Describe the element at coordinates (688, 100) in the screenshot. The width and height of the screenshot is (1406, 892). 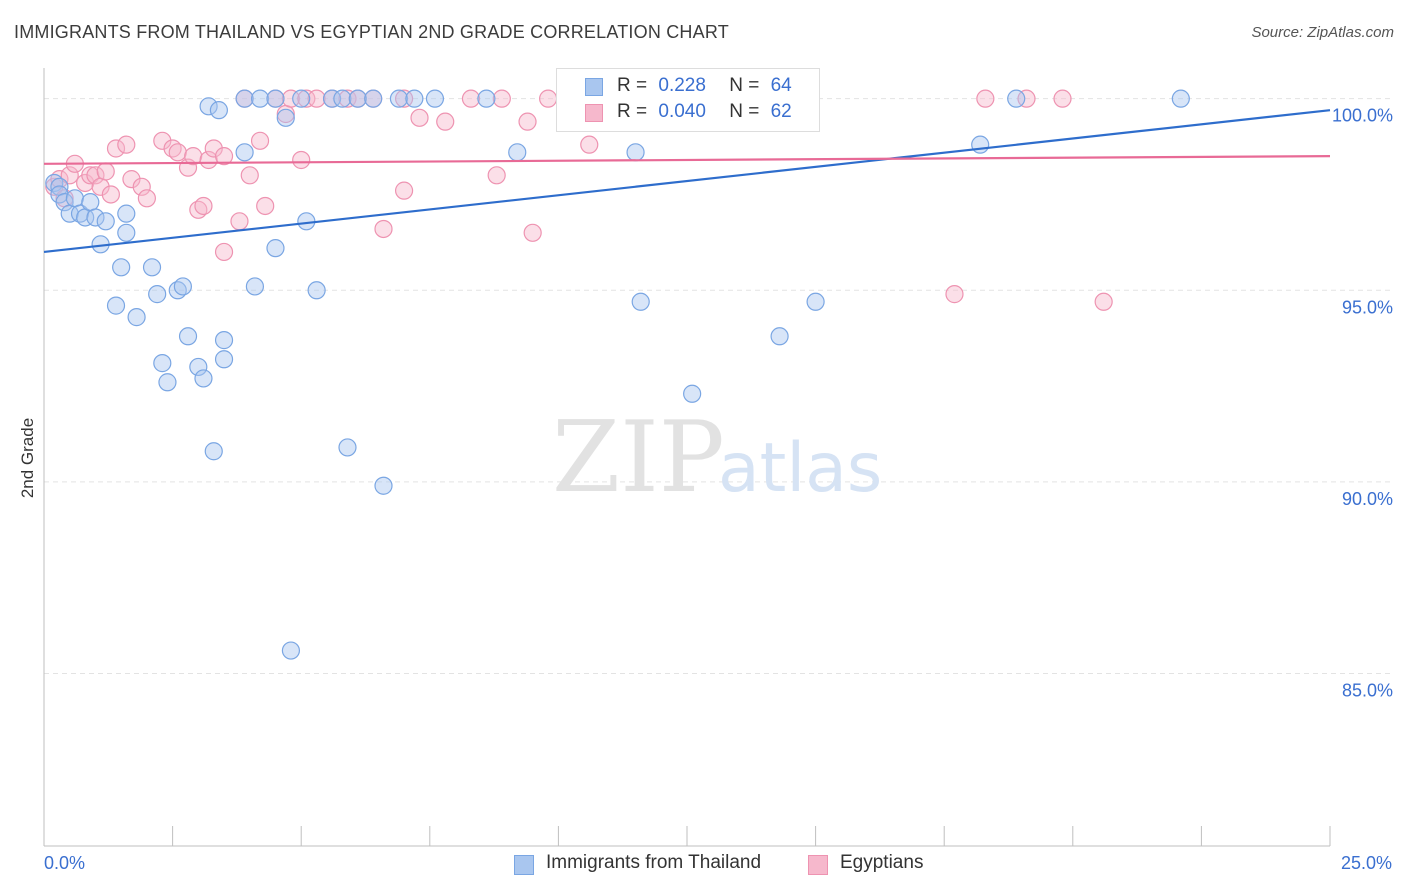
I see `stats-legend: R = 0.228 N = 64 R = 0.040 N = 62` at that location.